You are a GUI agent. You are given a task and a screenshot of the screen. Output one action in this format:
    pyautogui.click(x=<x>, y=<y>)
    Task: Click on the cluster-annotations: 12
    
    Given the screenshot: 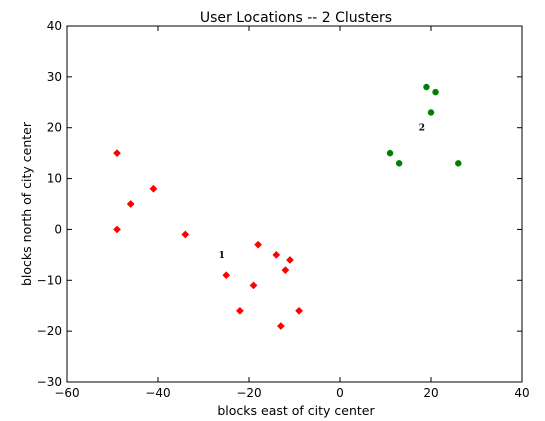 What is the action you would take?
    pyautogui.click(x=322, y=192)
    